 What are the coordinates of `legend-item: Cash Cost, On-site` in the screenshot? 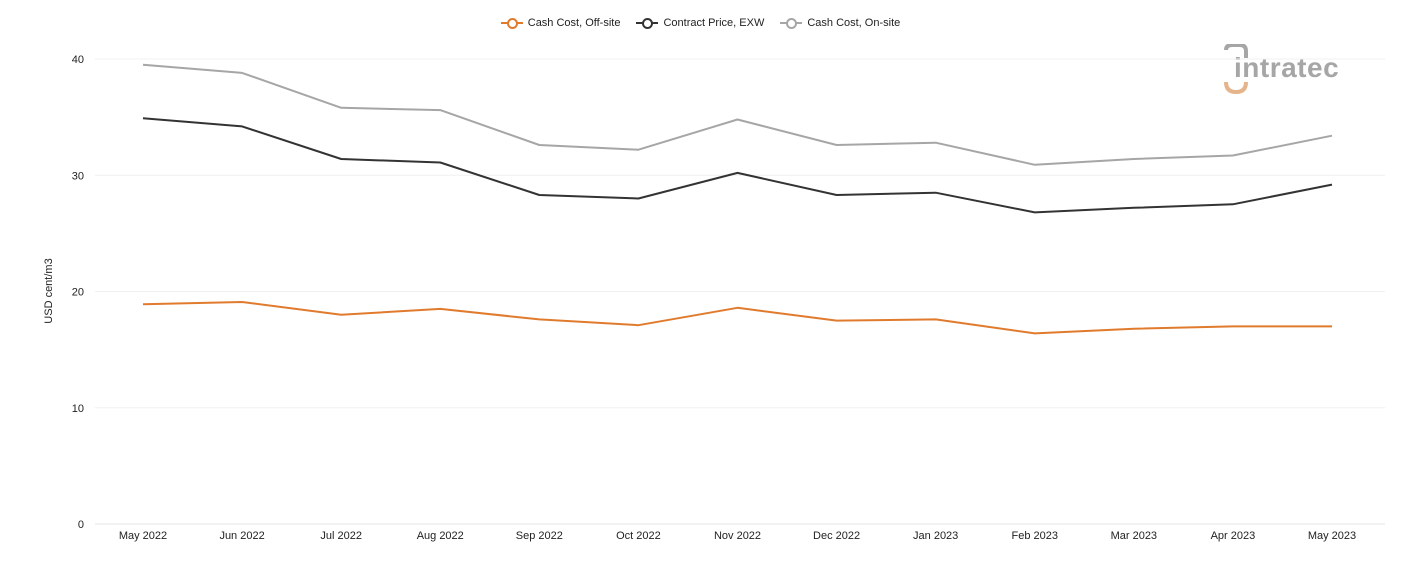 It's located at (840, 23).